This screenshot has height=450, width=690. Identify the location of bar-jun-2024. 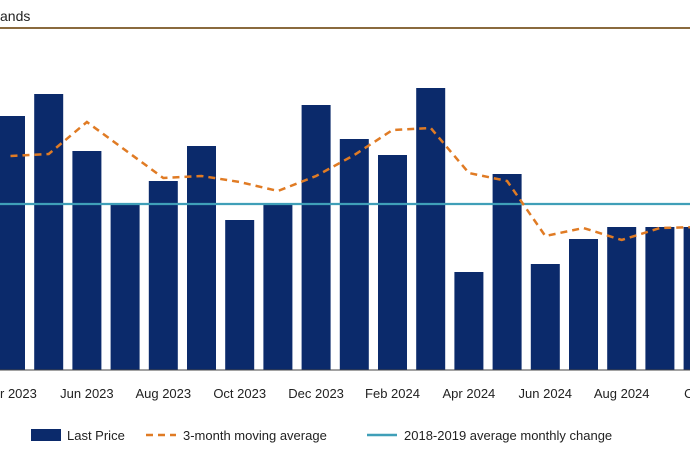
(545, 317).